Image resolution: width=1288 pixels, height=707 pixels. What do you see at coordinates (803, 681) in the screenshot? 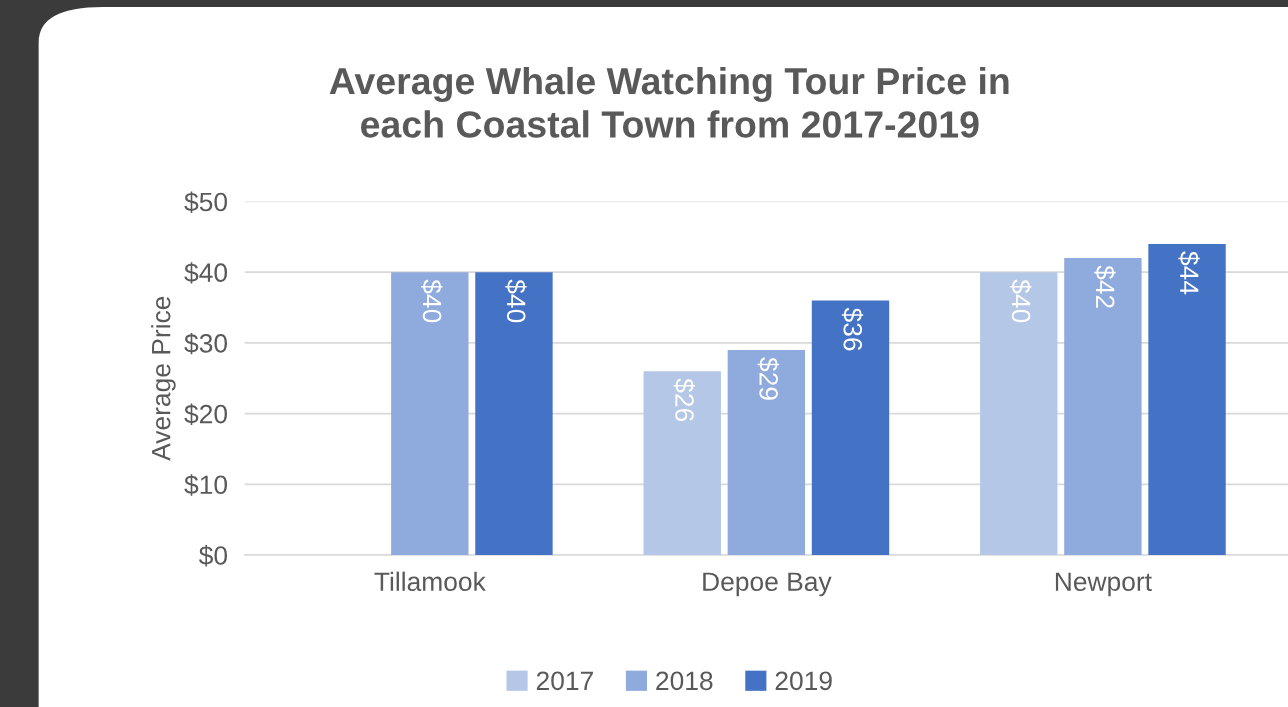
I see `legend-label: 2019` at bounding box center [803, 681].